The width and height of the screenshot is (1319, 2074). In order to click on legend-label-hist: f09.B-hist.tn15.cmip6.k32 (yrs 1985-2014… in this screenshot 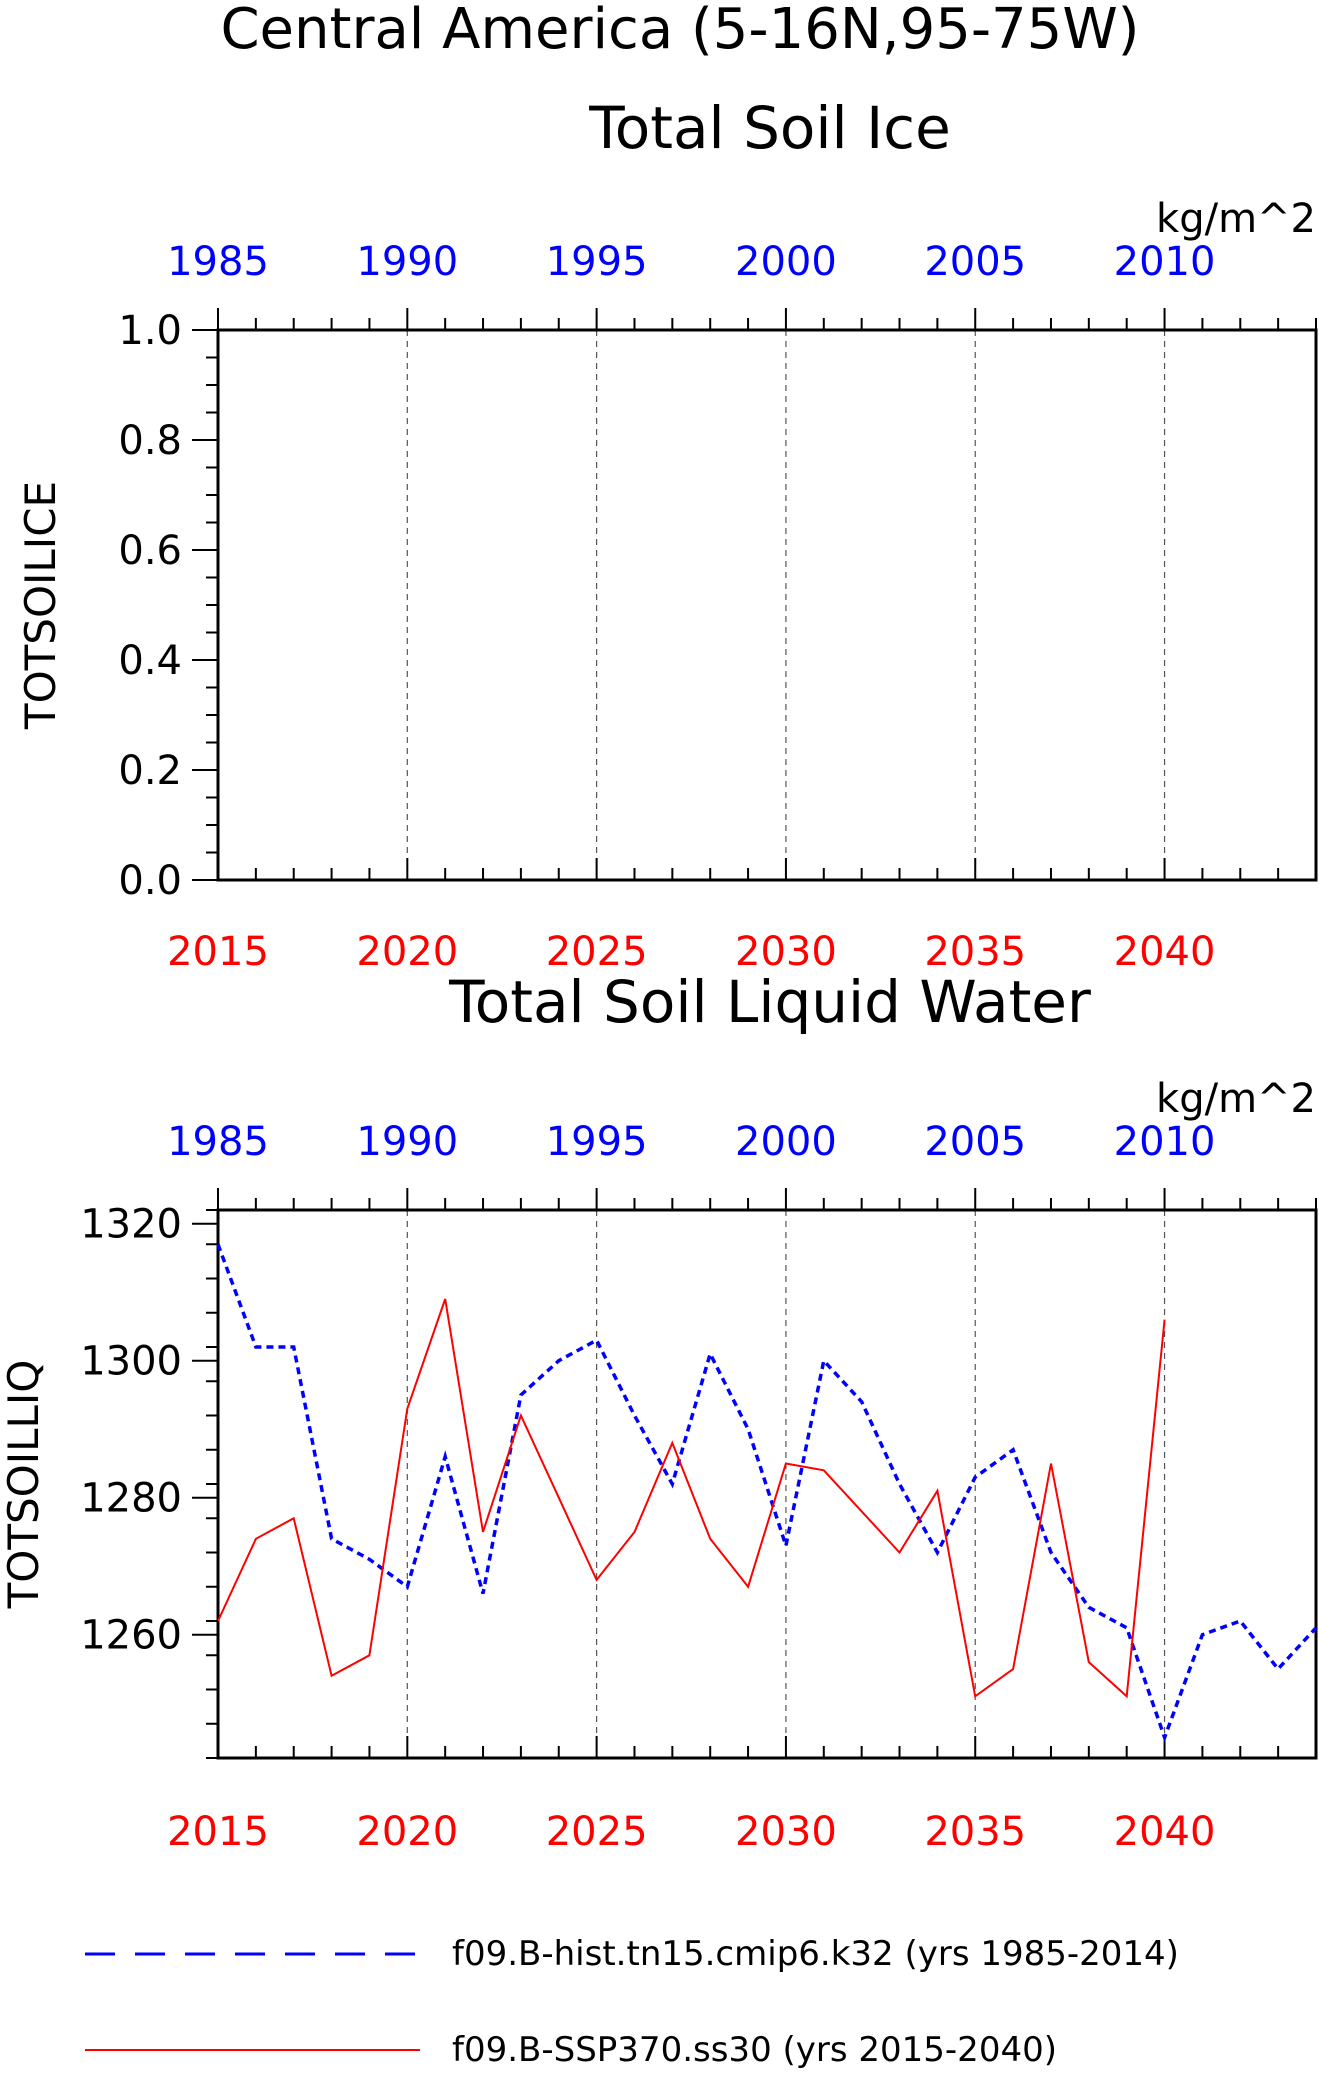, I will do `click(815, 1954)`.